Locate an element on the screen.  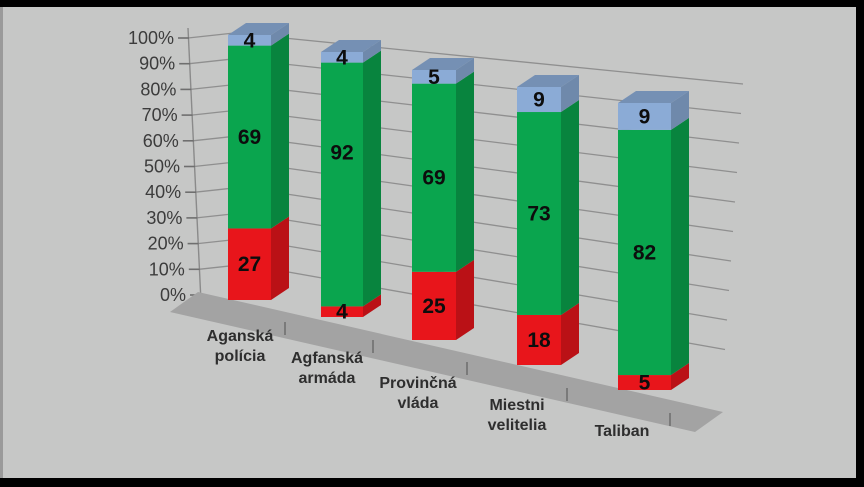
value-label: 27 is located at coordinates (249, 264).